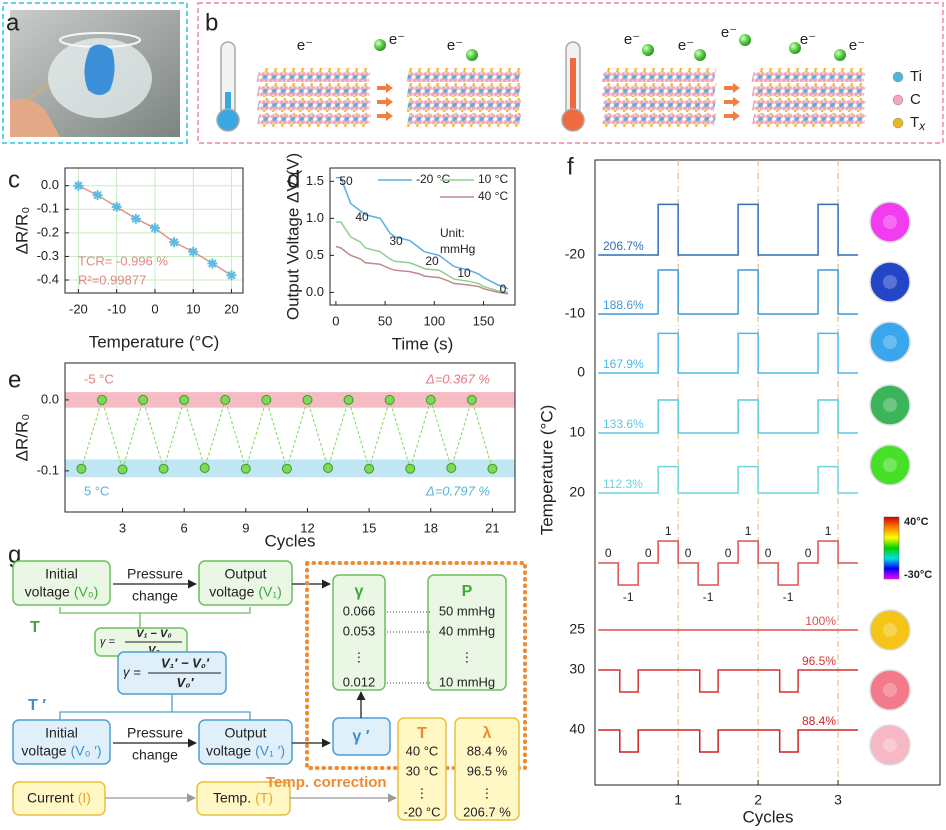 Image resolution: width=946 pixels, height=830 pixels. What do you see at coordinates (346, 181) in the screenshot?
I see `annotation: 50` at bounding box center [346, 181].